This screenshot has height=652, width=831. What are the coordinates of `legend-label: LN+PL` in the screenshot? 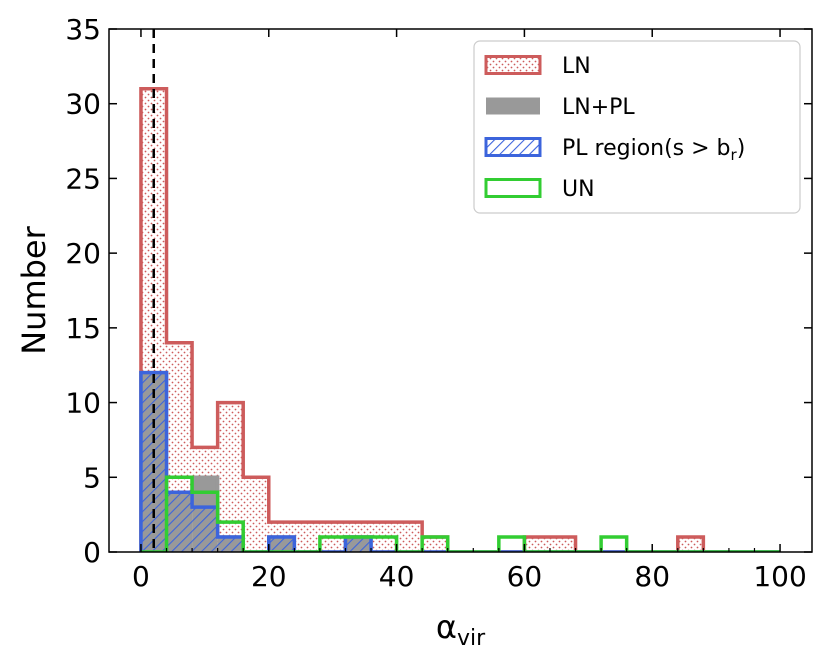 It's located at (598, 107).